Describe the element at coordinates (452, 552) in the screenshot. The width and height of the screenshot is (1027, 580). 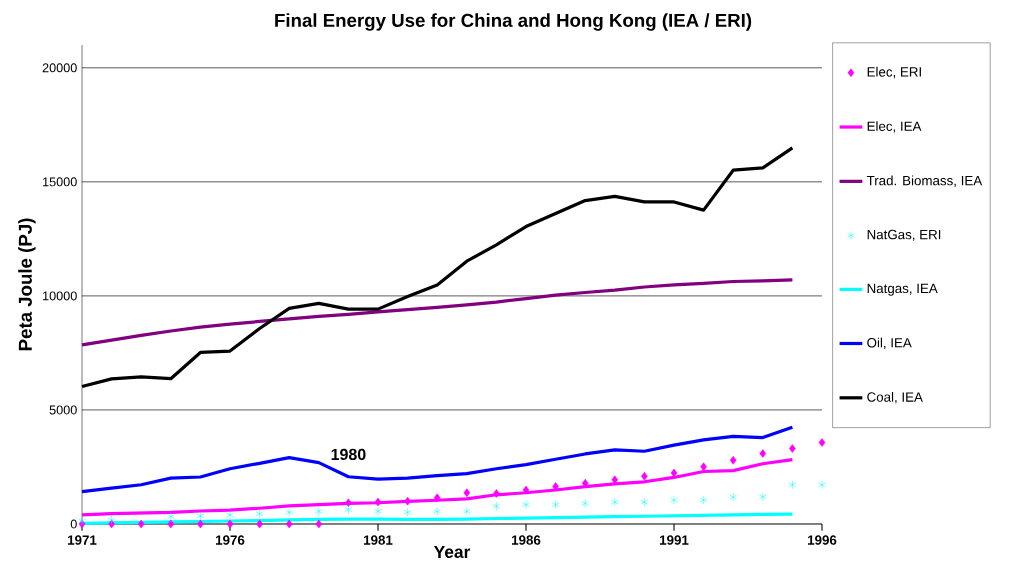
I see `x-axis-title: Year` at that location.